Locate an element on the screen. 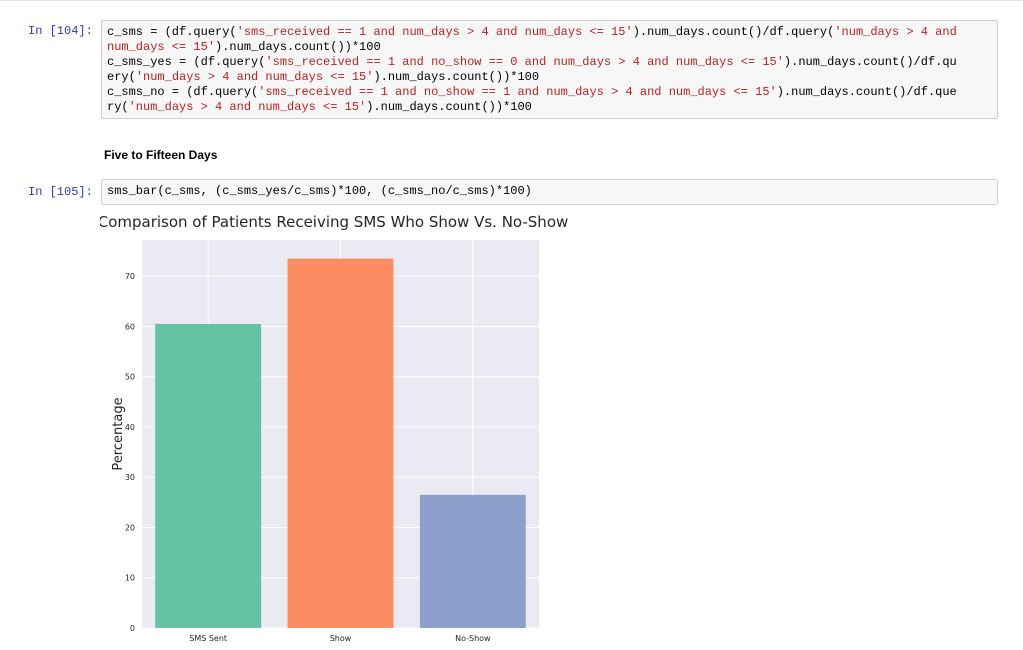  markdown-heading: Five to Fifteen Days is located at coordinates (161, 155).